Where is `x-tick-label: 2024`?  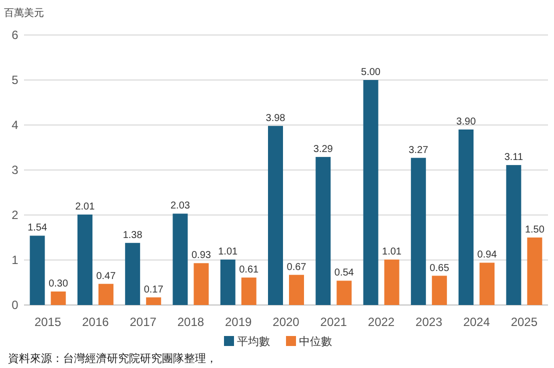 x-tick-label: 2024 is located at coordinates (476, 322).